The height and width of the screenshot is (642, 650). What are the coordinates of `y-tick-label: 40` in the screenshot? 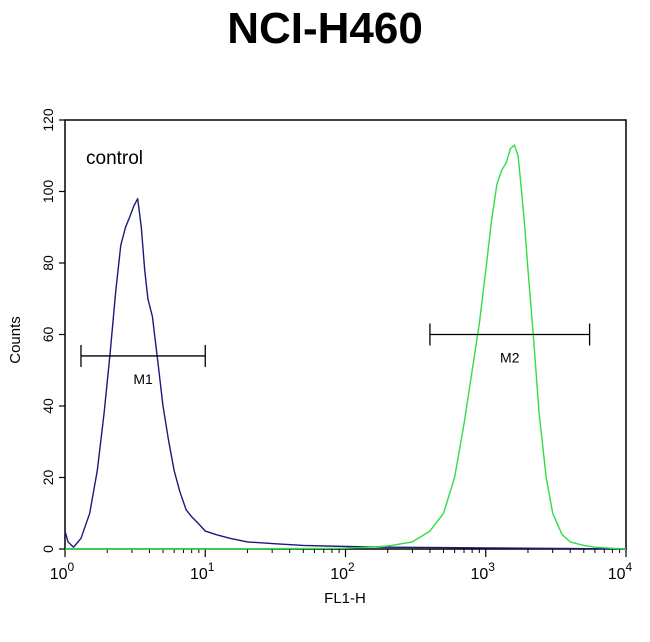 It's located at (48, 406).